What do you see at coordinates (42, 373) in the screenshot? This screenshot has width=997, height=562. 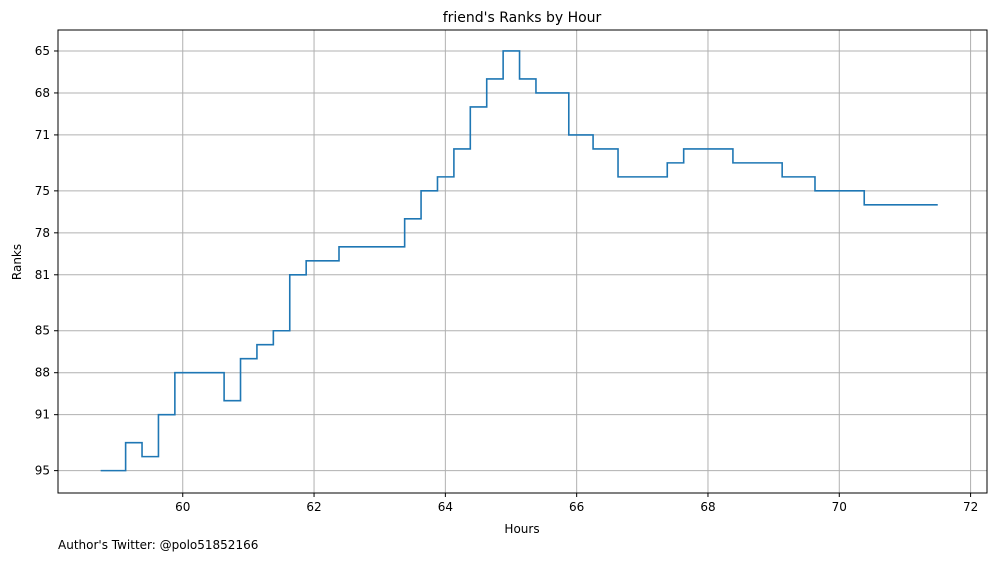 I see `y-tick-label: 88` at bounding box center [42, 373].